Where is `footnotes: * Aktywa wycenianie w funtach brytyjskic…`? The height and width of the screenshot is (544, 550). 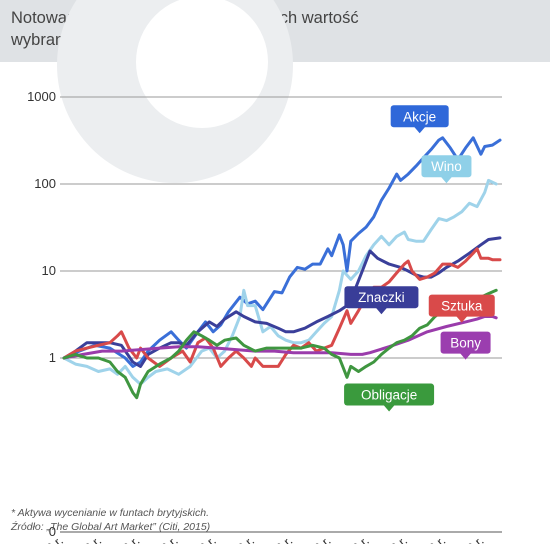
footnotes: * Aktywa wycenianie w funtach brytyjskic… is located at coordinates (110, 520).